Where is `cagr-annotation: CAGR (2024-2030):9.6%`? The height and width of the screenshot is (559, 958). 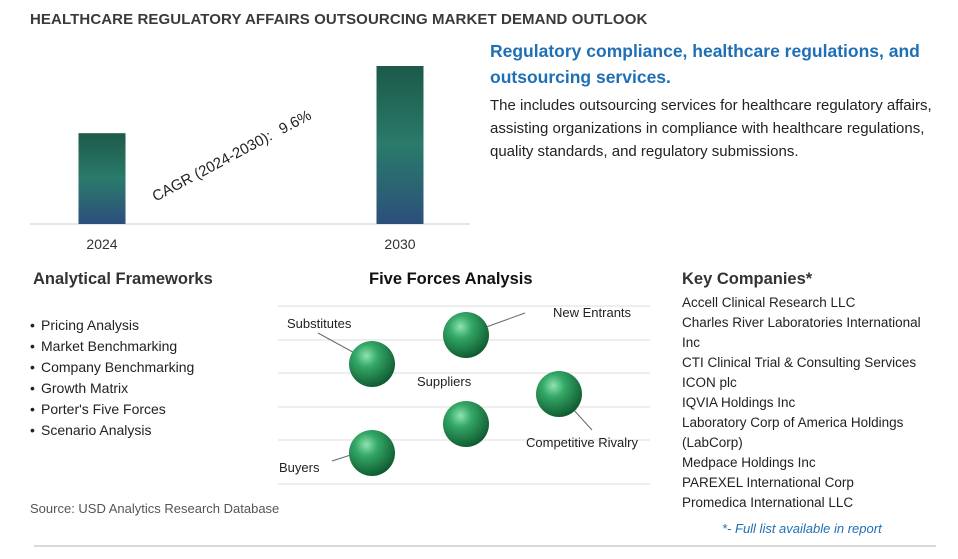 cagr-annotation: CAGR (2024-2030):9.6% is located at coordinates (231, 156).